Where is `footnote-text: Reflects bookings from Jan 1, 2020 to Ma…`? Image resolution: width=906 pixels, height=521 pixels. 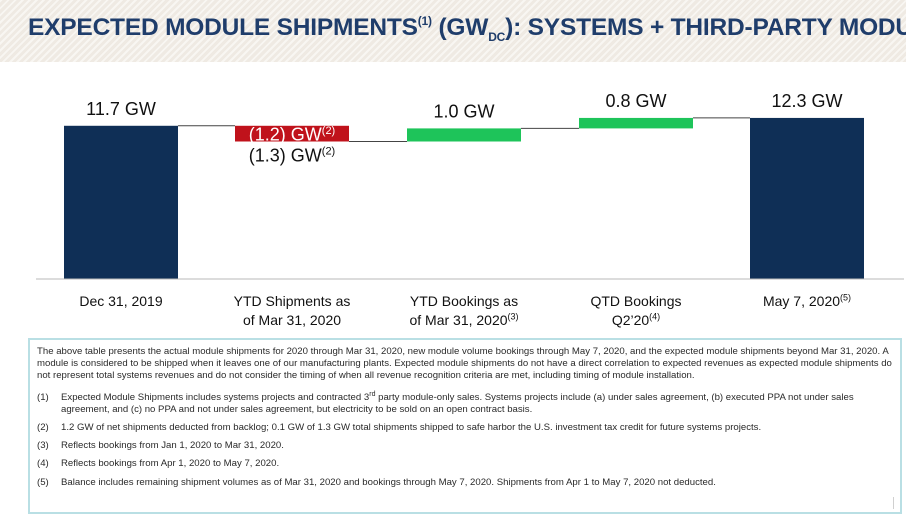 footnote-text: Reflects bookings from Jan 1, 2020 to Ma… is located at coordinates (476, 446).